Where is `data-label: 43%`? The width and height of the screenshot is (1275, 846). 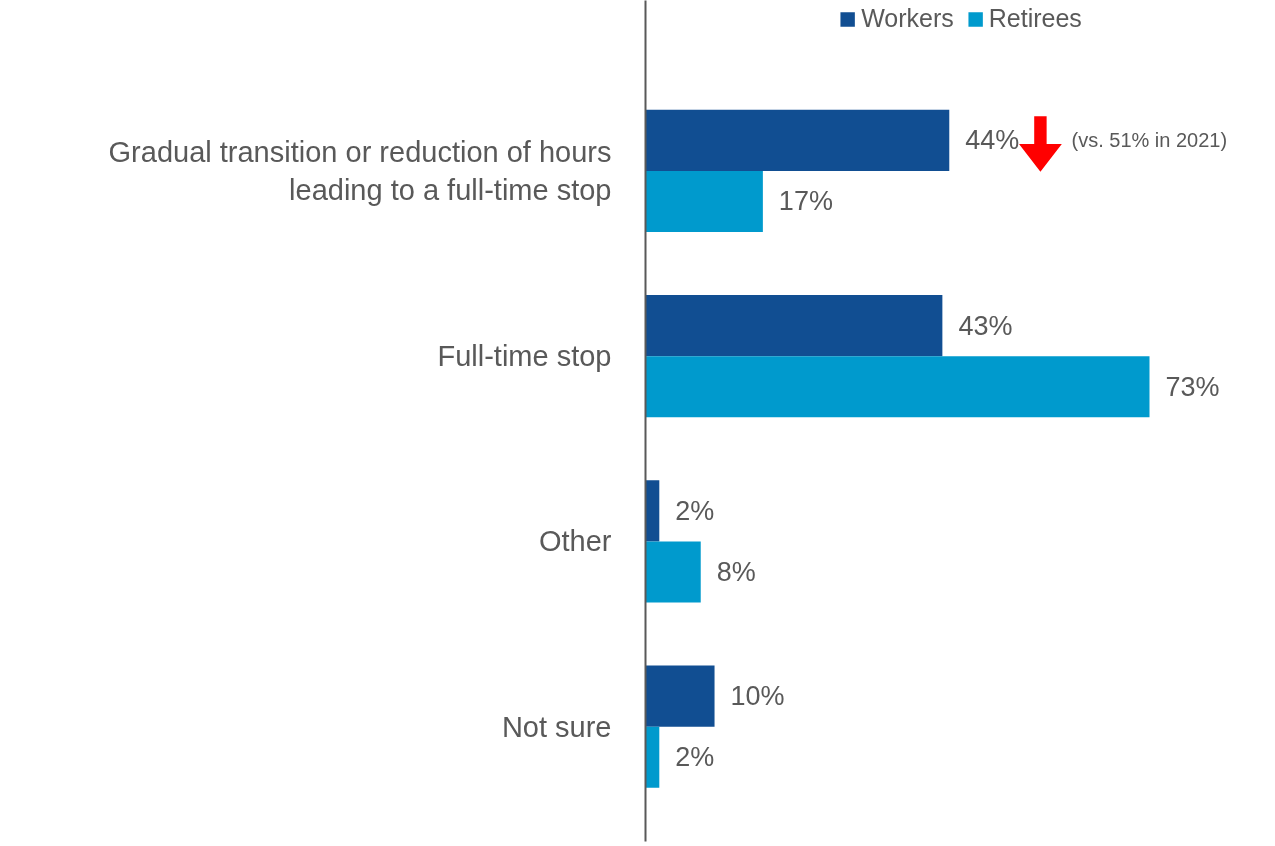
data-label: 43% is located at coordinates (985, 325).